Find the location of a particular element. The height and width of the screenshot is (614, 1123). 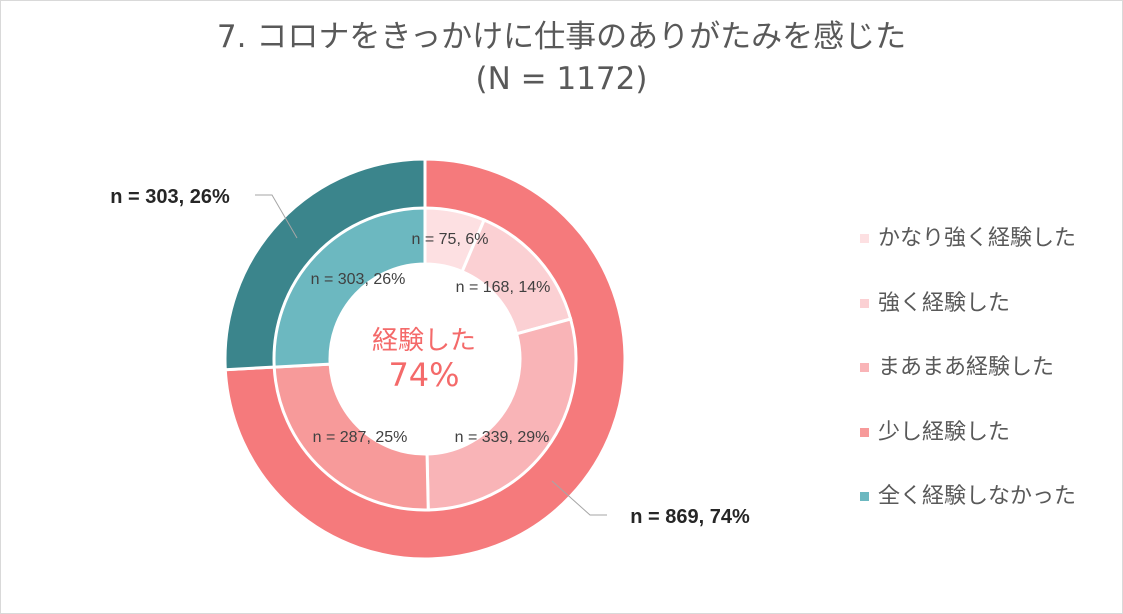

leader-line-outer-left is located at coordinates (276, 216).